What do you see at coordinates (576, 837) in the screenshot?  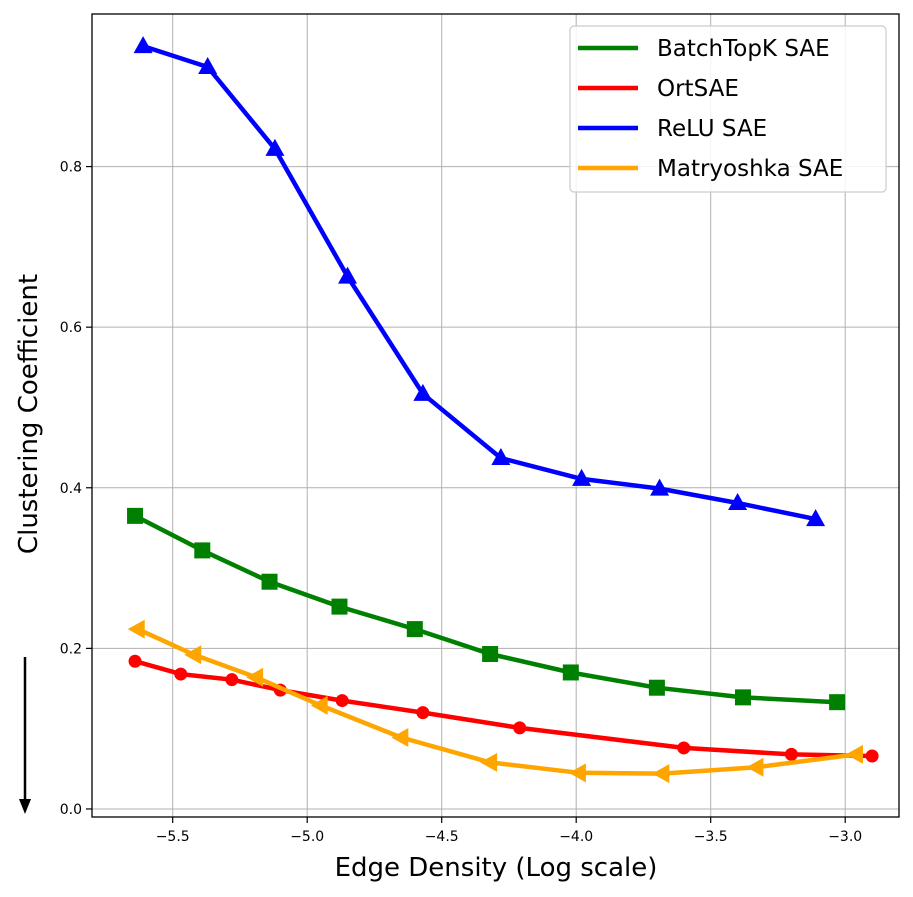 I see `x-tick-label: −4.0` at bounding box center [576, 837].